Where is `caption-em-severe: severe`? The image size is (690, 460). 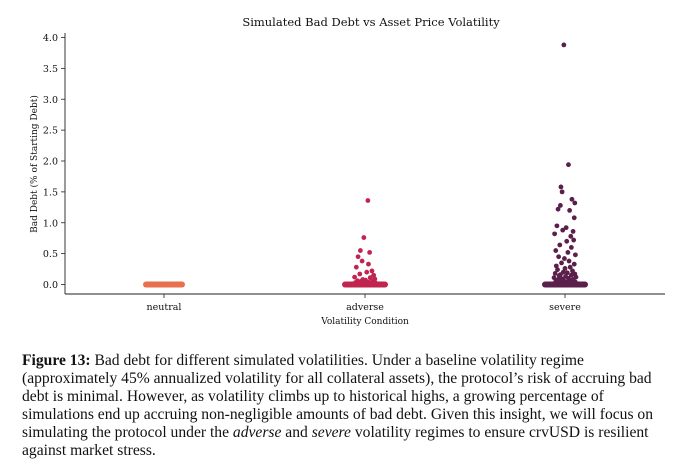
caption-em-severe: severe is located at coordinates (331, 432).